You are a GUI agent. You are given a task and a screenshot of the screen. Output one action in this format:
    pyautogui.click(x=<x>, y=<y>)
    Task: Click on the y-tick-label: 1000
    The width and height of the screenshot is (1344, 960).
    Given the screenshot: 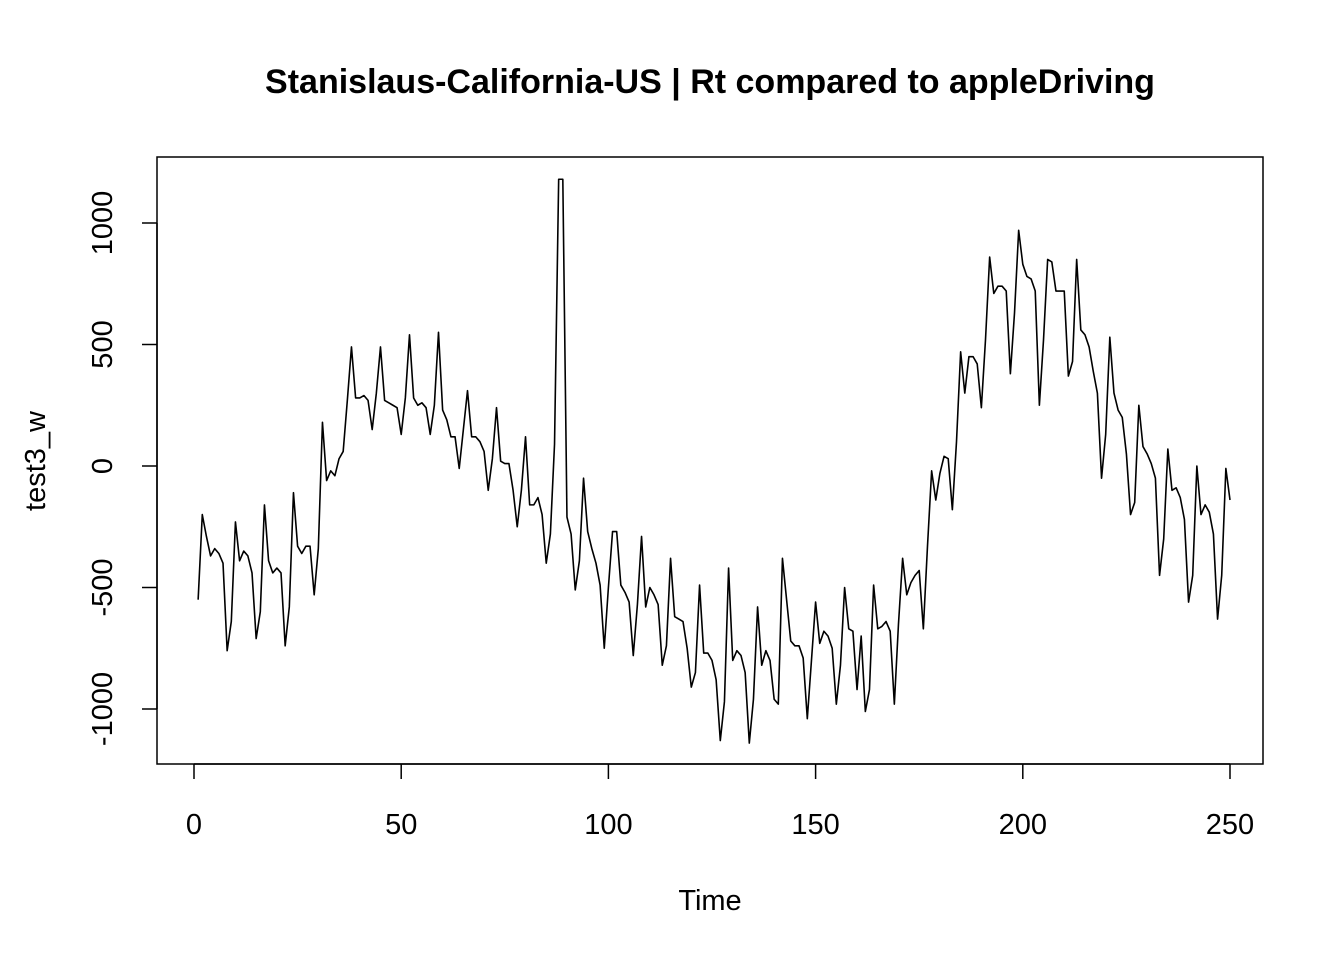 What is the action you would take?
    pyautogui.click(x=103, y=223)
    